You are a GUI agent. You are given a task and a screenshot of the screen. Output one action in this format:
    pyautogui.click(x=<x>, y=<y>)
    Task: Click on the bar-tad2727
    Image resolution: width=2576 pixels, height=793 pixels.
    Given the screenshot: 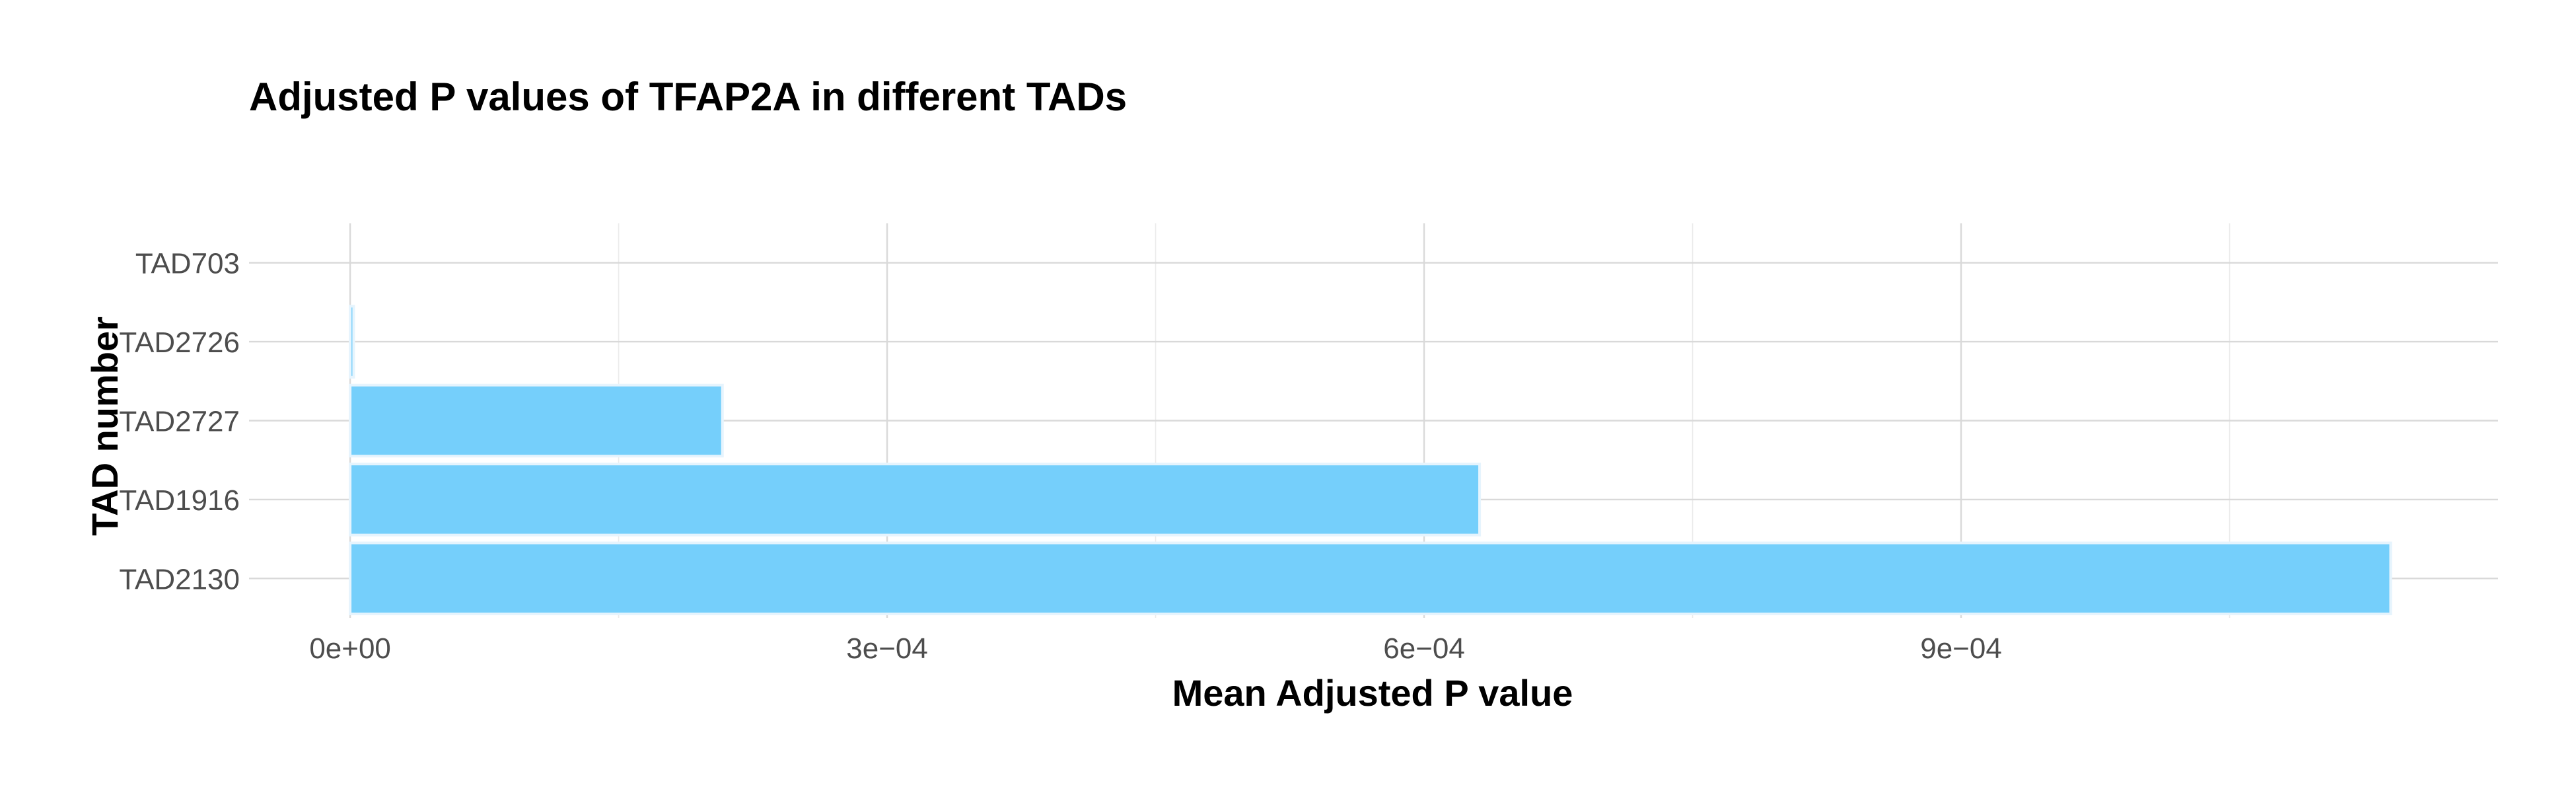 What is the action you would take?
    pyautogui.click(x=537, y=421)
    